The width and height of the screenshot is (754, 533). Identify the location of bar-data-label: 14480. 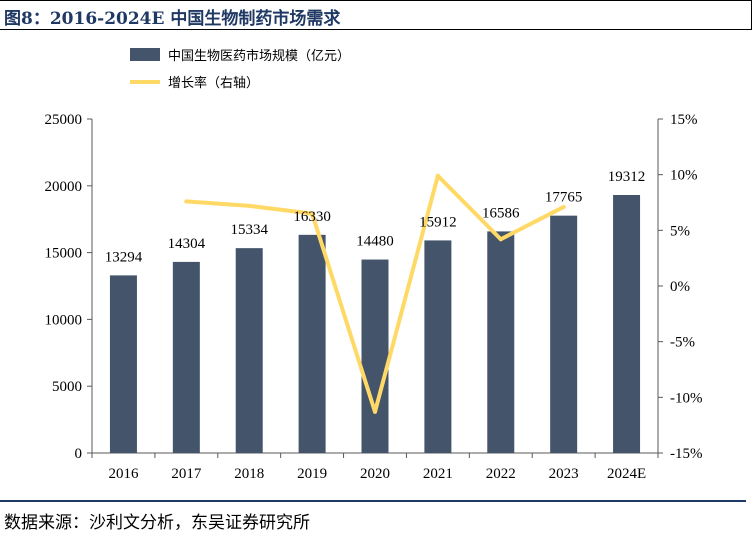
(375, 242).